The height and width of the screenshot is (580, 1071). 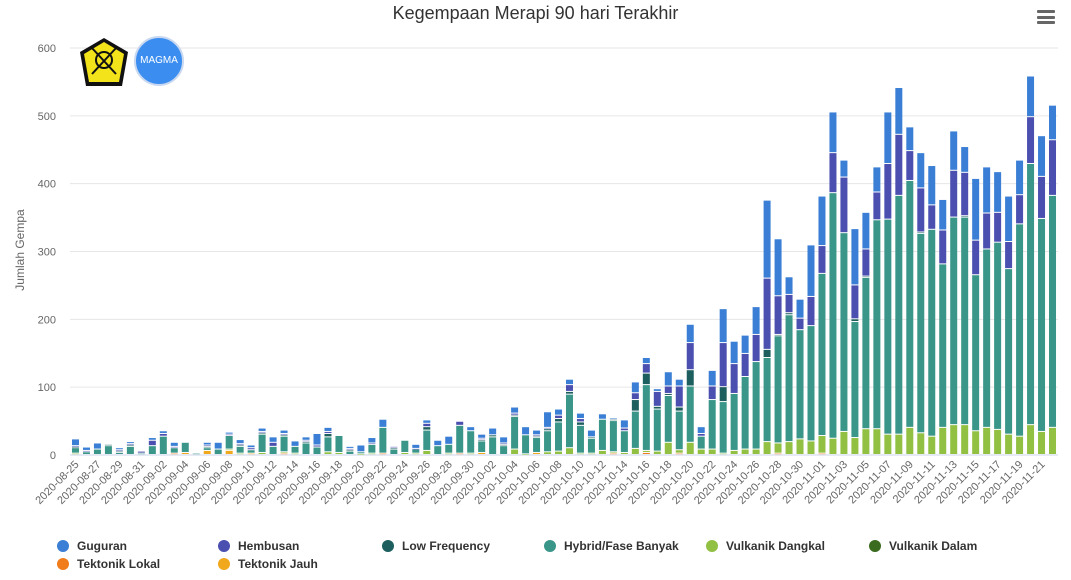 What do you see at coordinates (611, 546) in the screenshot?
I see `legend-item-hybrid-fase-banyak: Hybrid/Fase Banyak` at bounding box center [611, 546].